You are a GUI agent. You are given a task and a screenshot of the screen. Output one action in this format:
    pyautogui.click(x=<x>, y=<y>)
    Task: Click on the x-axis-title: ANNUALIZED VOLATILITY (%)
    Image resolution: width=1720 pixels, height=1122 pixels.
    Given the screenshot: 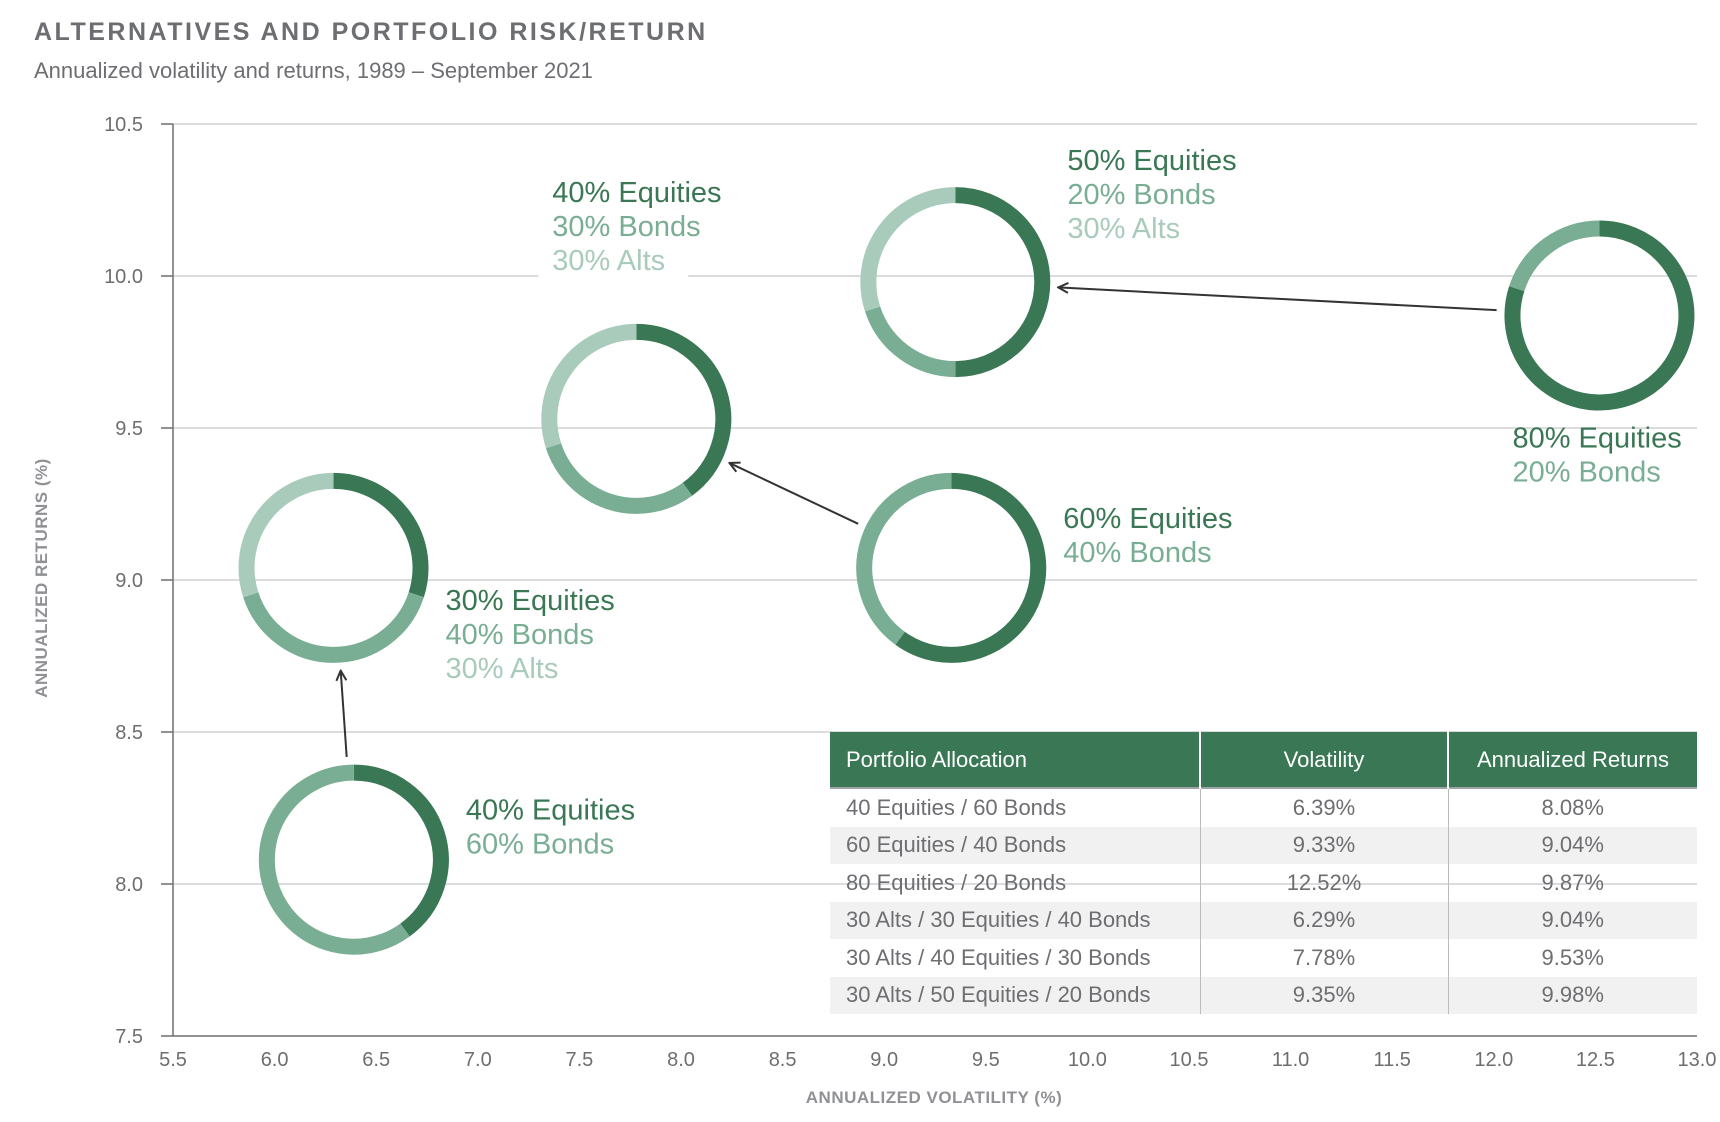 What is the action you would take?
    pyautogui.click(x=934, y=1097)
    